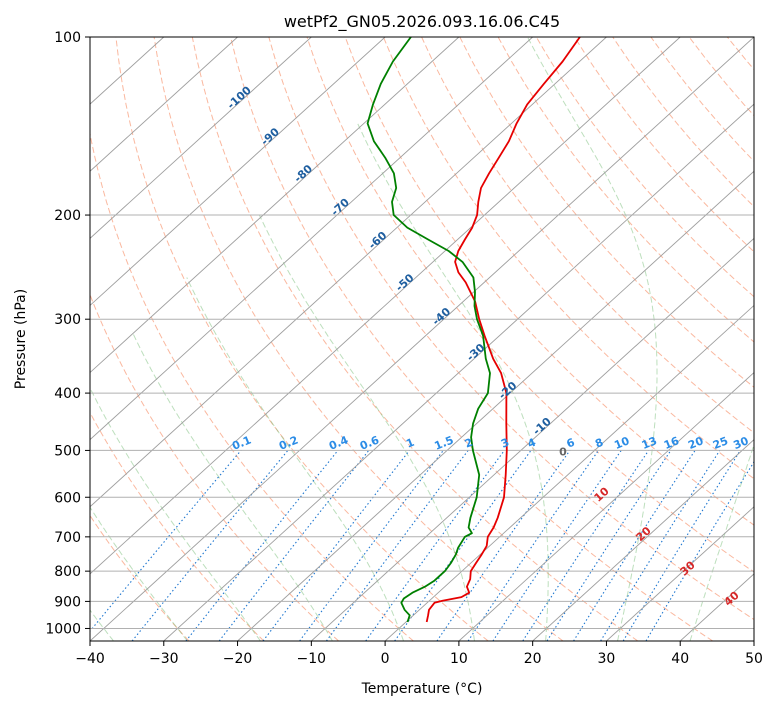 Image resolution: width=775 pixels, height=708 pixels. I want to click on isotherm-label: -60, so click(378, 240).